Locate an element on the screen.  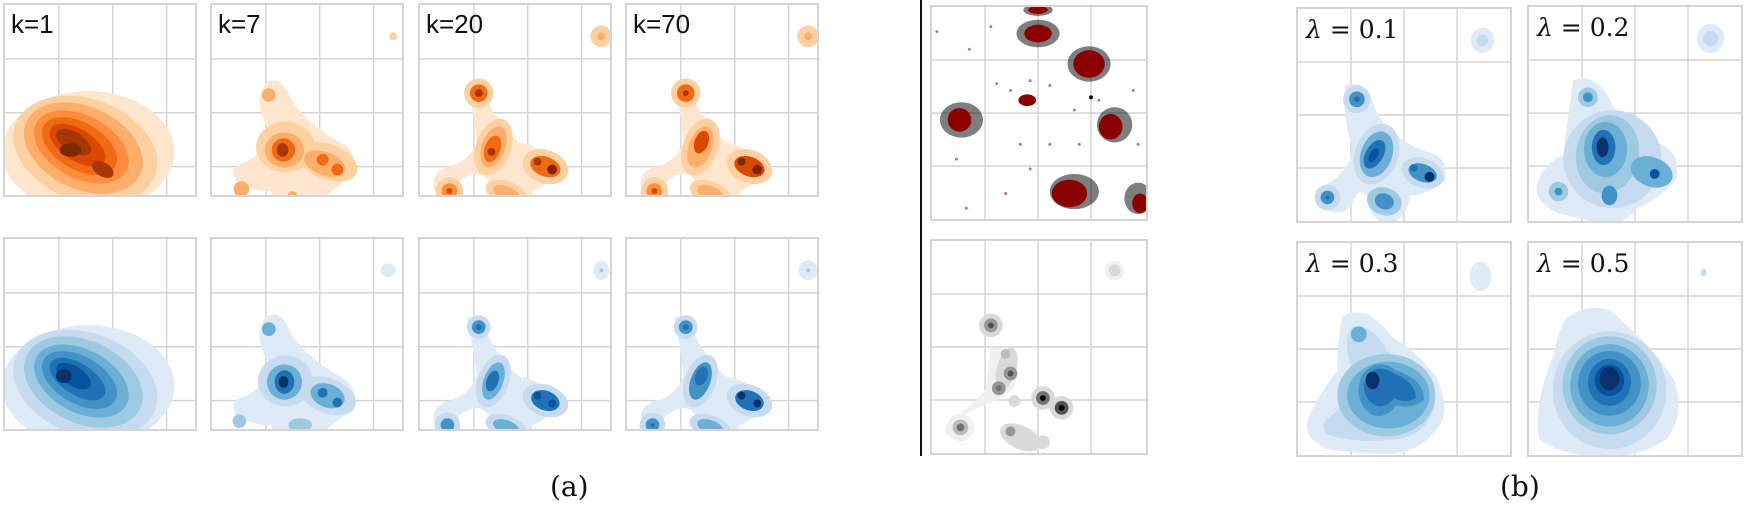
panel-label-lambda-0.5: λ = 0.5 is located at coordinates (1583, 263).